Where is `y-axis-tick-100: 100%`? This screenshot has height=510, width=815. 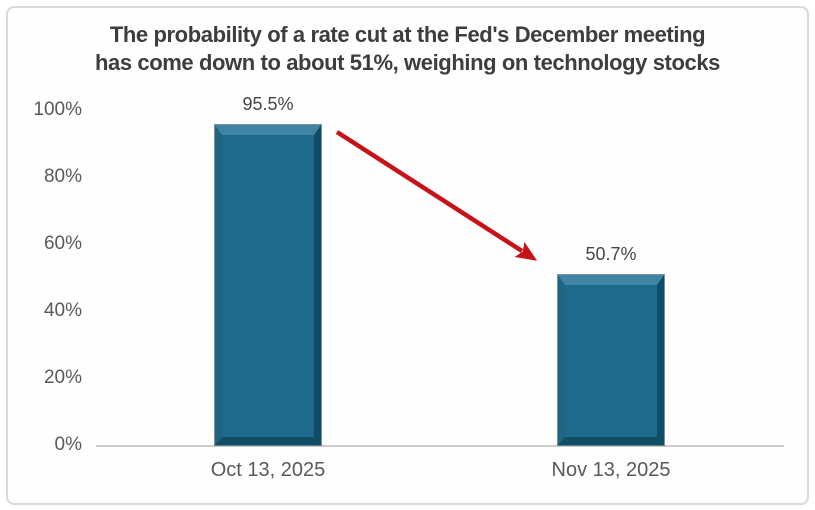
y-axis-tick-100: 100% is located at coordinates (57, 109).